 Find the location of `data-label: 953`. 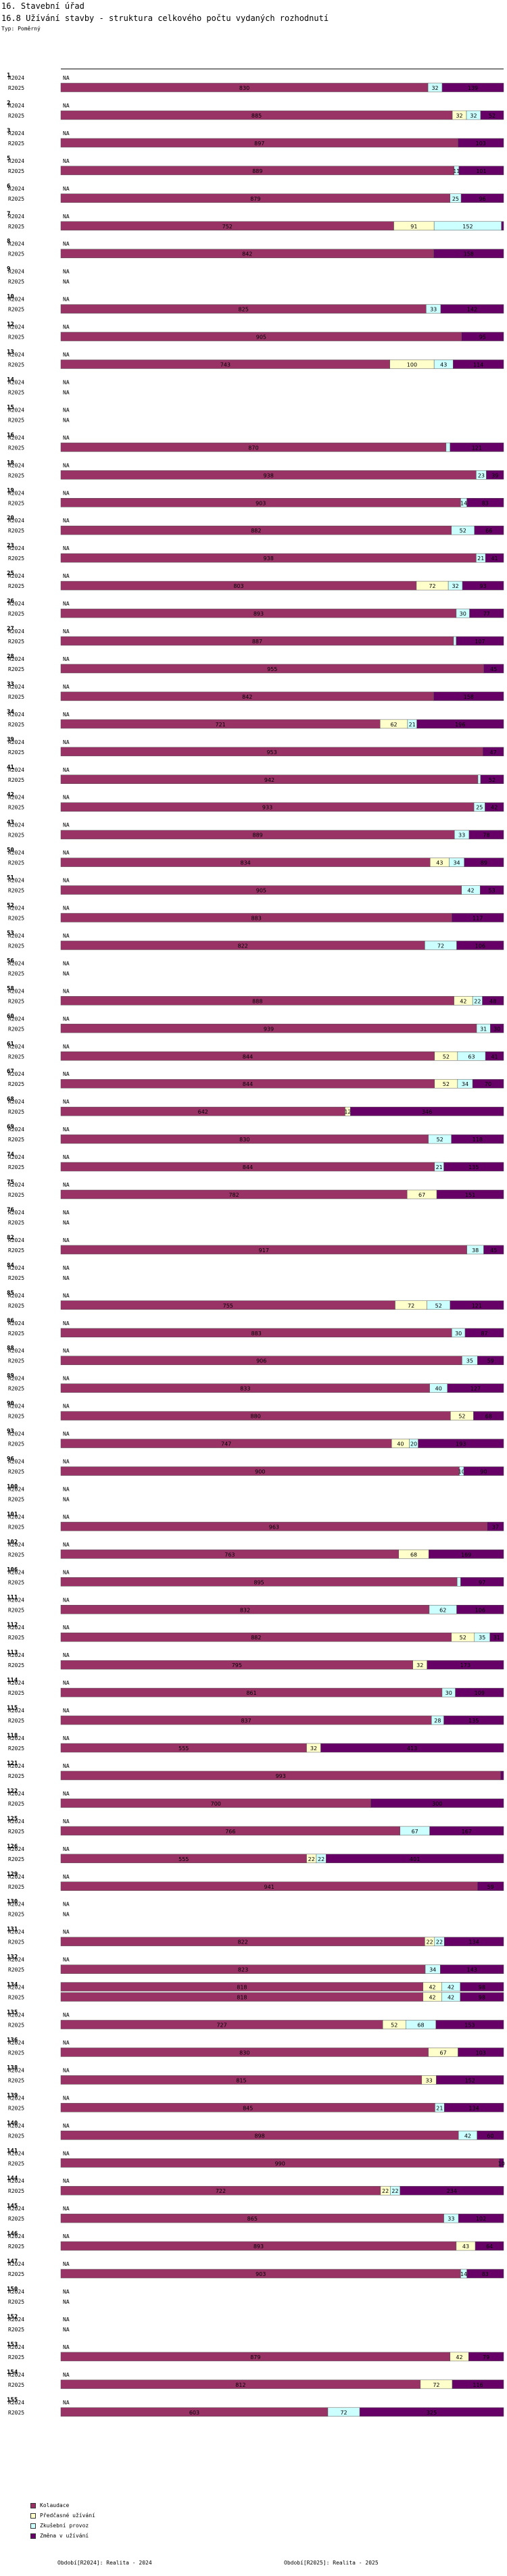

data-label: 953 is located at coordinates (271, 753).